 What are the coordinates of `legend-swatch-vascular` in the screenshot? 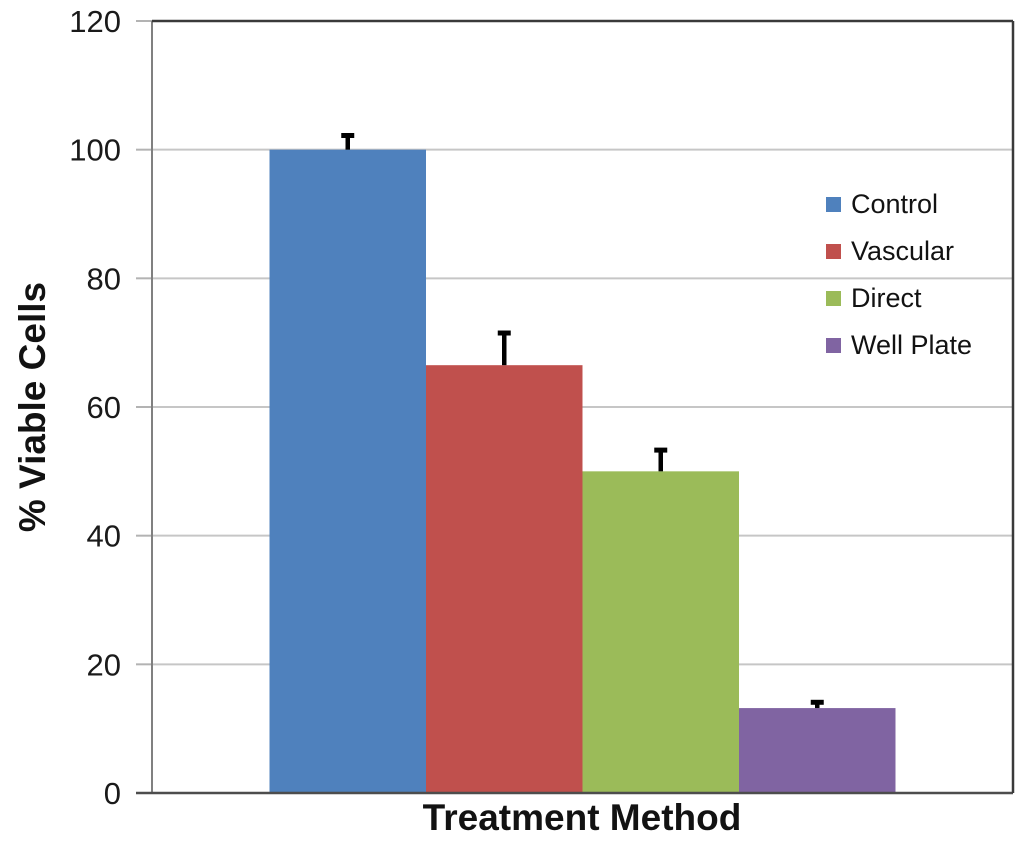 It's located at (833, 251).